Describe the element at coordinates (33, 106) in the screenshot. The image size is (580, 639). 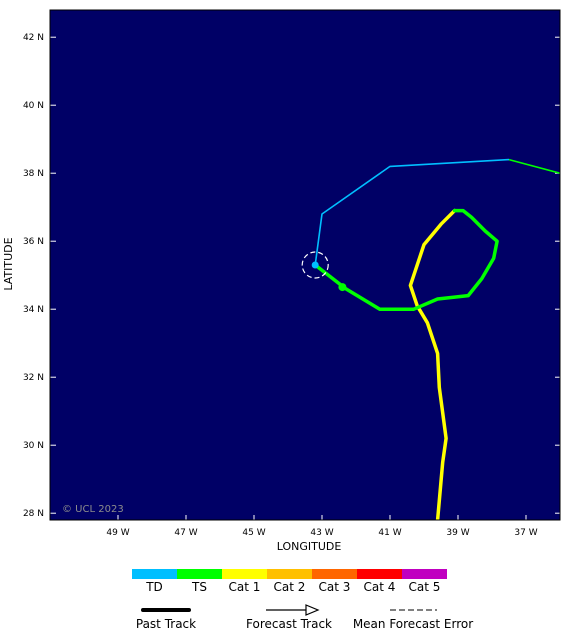
I see `y-tick-label: 40 N` at that location.